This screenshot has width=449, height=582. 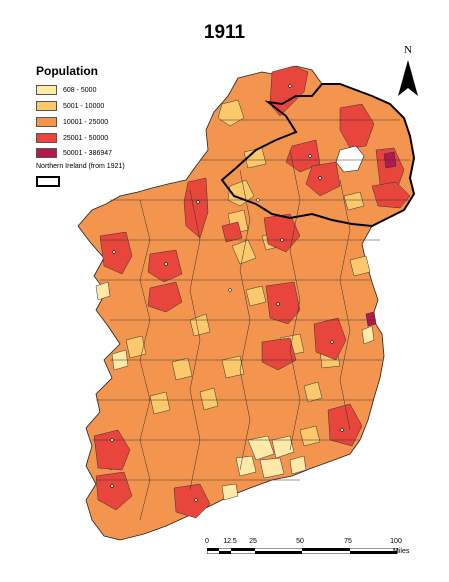 I want to click on scale-bar, so click(x=302, y=551).